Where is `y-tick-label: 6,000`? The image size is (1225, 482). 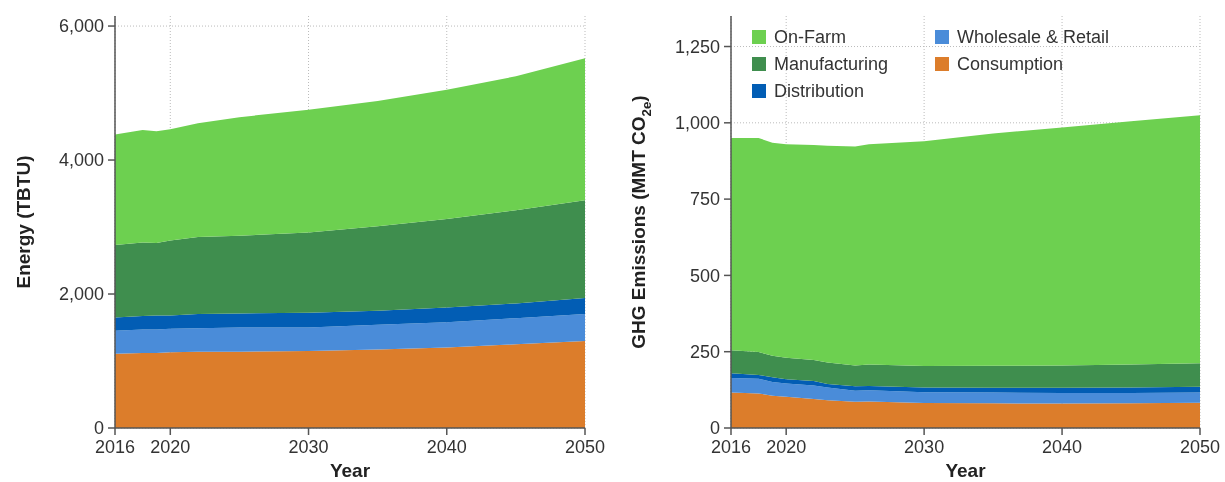 y-tick-label: 6,000 is located at coordinates (81, 26).